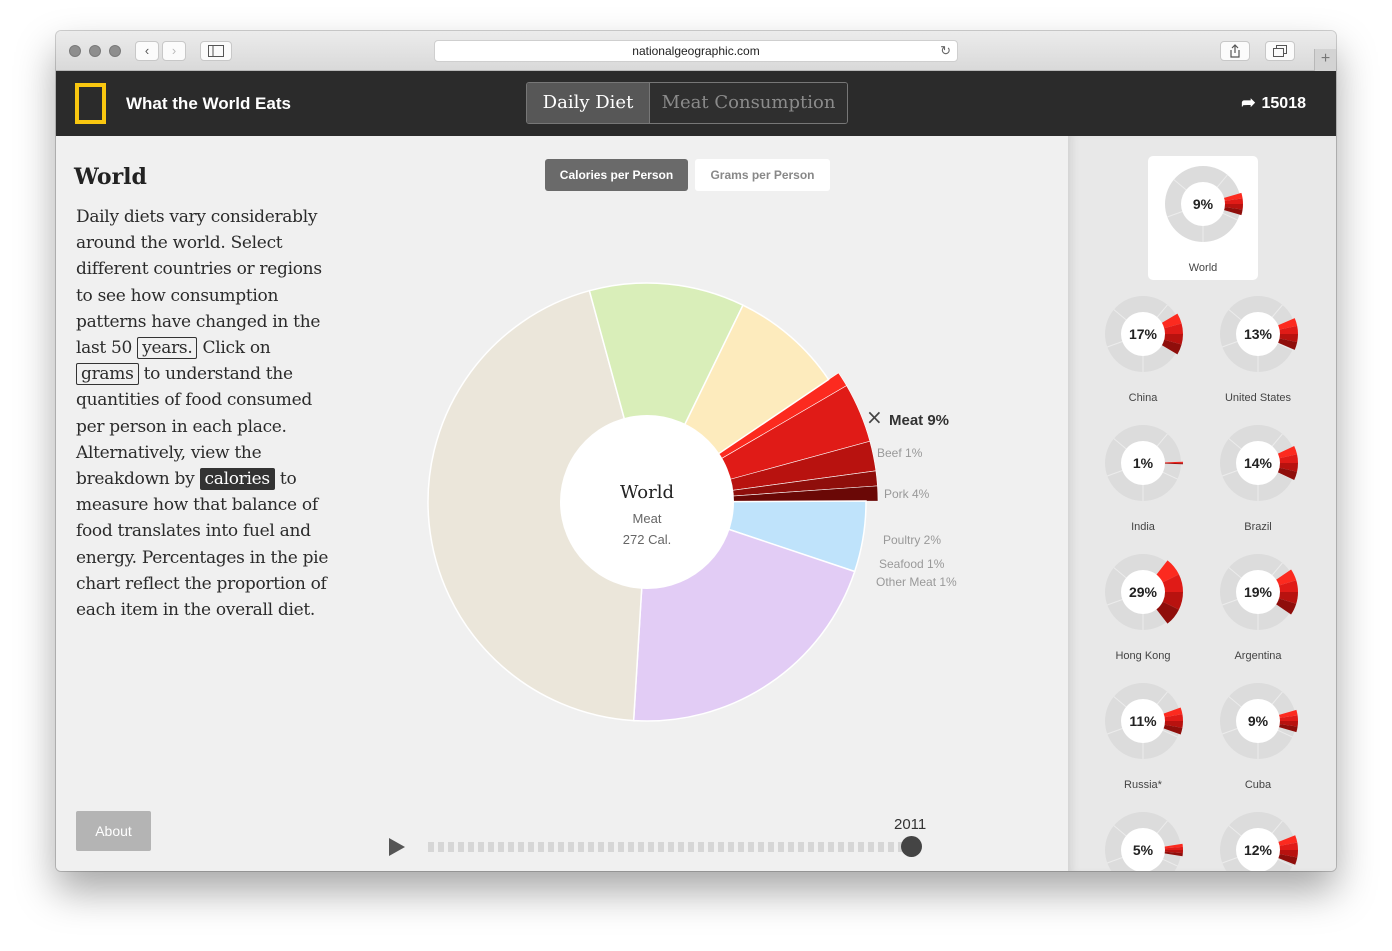 Image resolution: width=1392 pixels, height=951 pixels. I want to click on country-card: 9% World, so click(1203, 218).